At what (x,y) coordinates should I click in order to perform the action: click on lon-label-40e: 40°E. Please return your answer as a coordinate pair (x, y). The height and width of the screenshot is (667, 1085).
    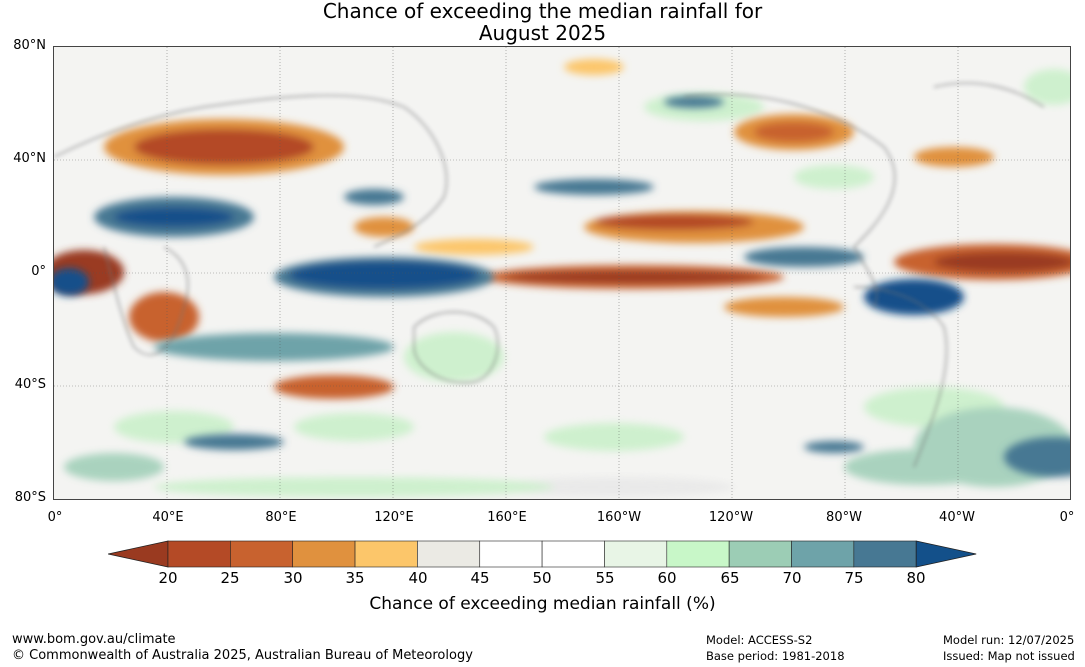
    Looking at the image, I should click on (168, 517).